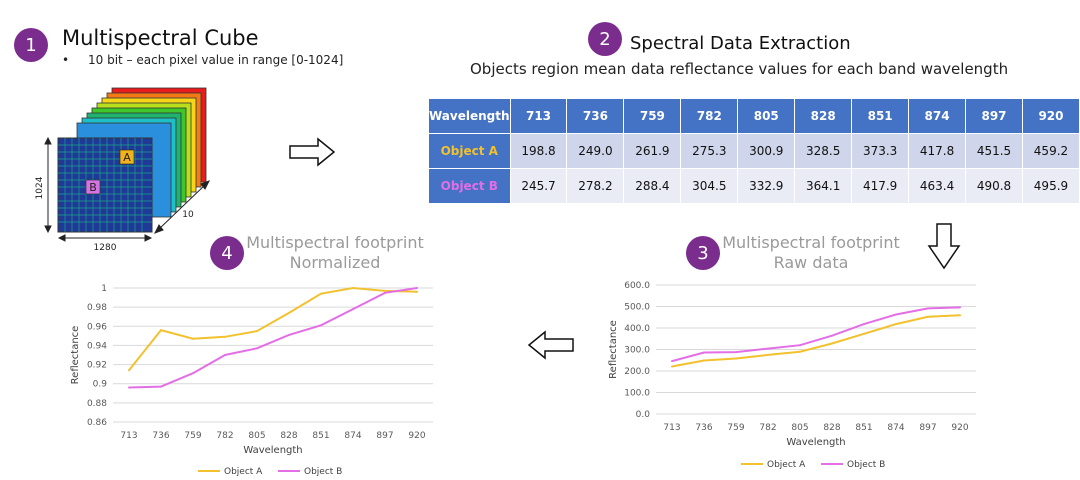 This screenshot has height=480, width=1080. I want to click on table-cell: 332.9, so click(766, 186).